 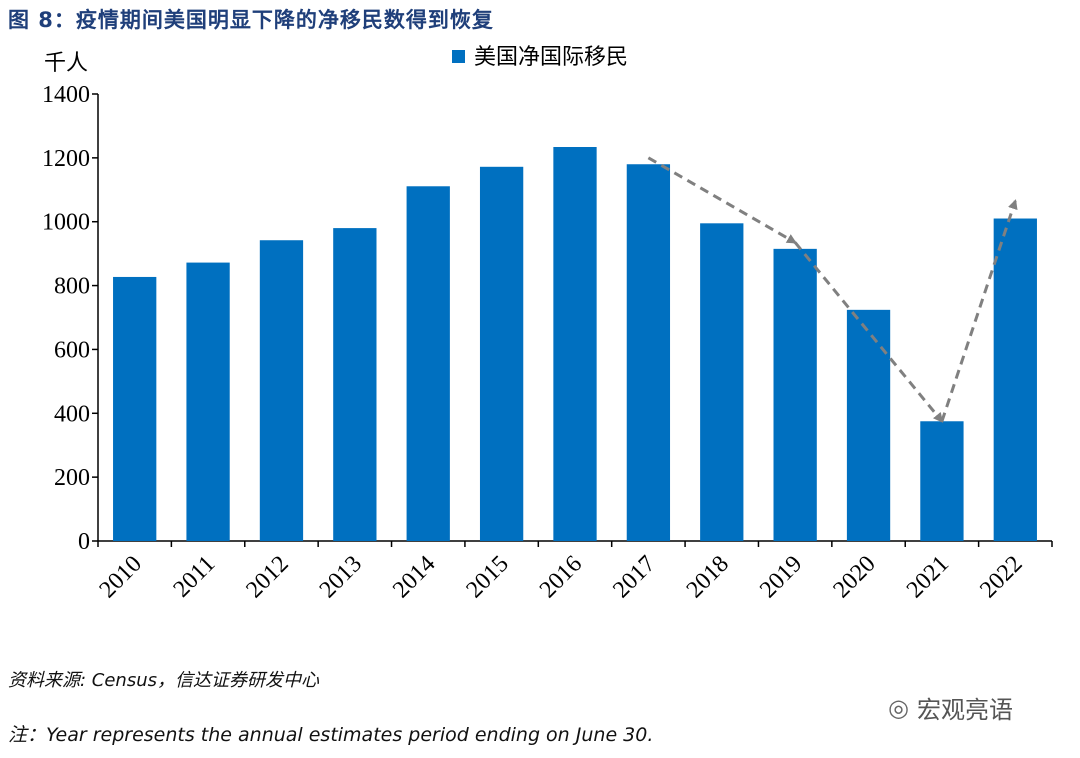 What do you see at coordinates (66, 95) in the screenshot?
I see `y-tick-label: 1400` at bounding box center [66, 95].